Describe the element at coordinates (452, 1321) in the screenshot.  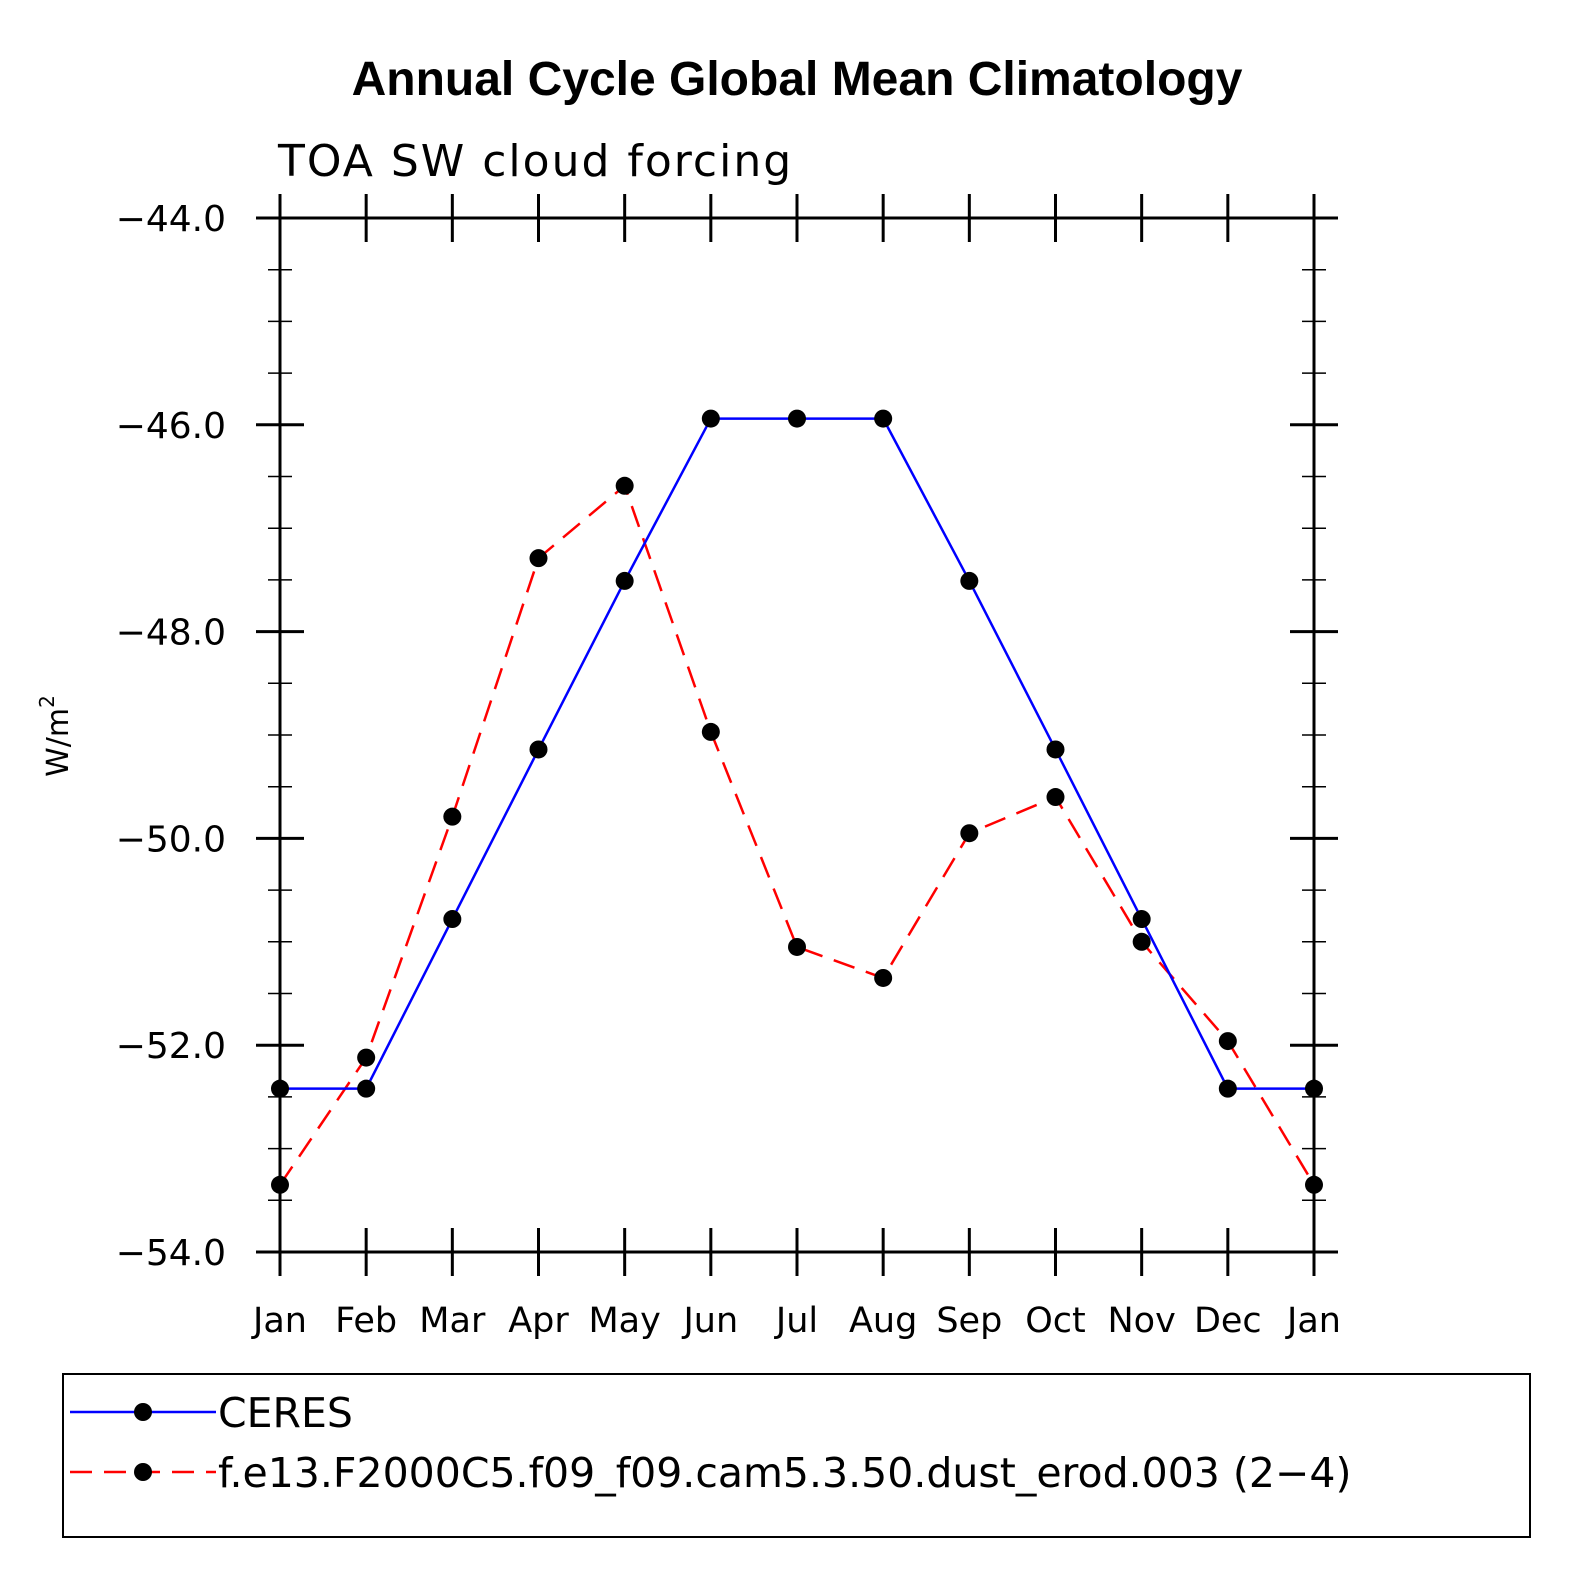
I see `x-tick-label: Mar` at that location.